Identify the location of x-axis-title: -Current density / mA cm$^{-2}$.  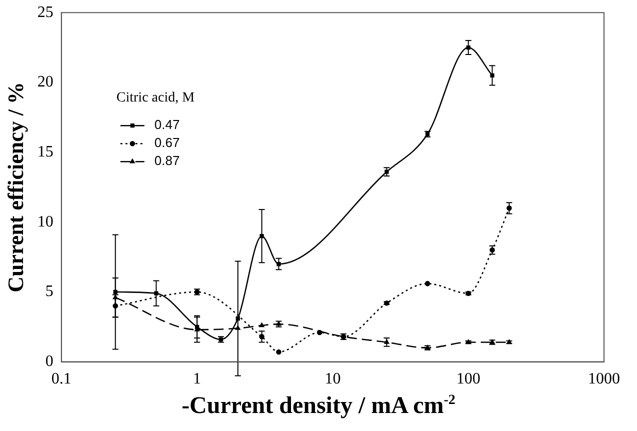
(318, 406).